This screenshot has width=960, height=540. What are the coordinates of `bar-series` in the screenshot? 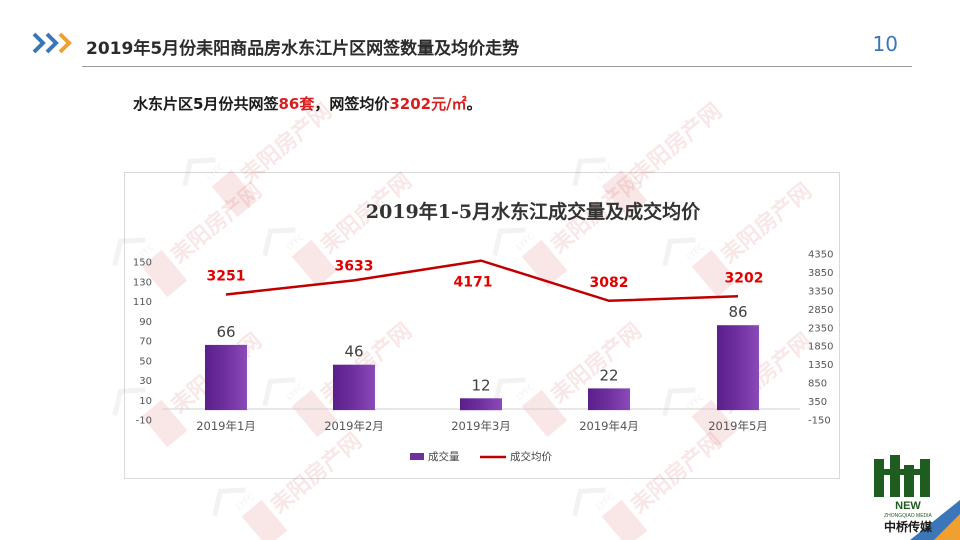 It's located at (482, 368).